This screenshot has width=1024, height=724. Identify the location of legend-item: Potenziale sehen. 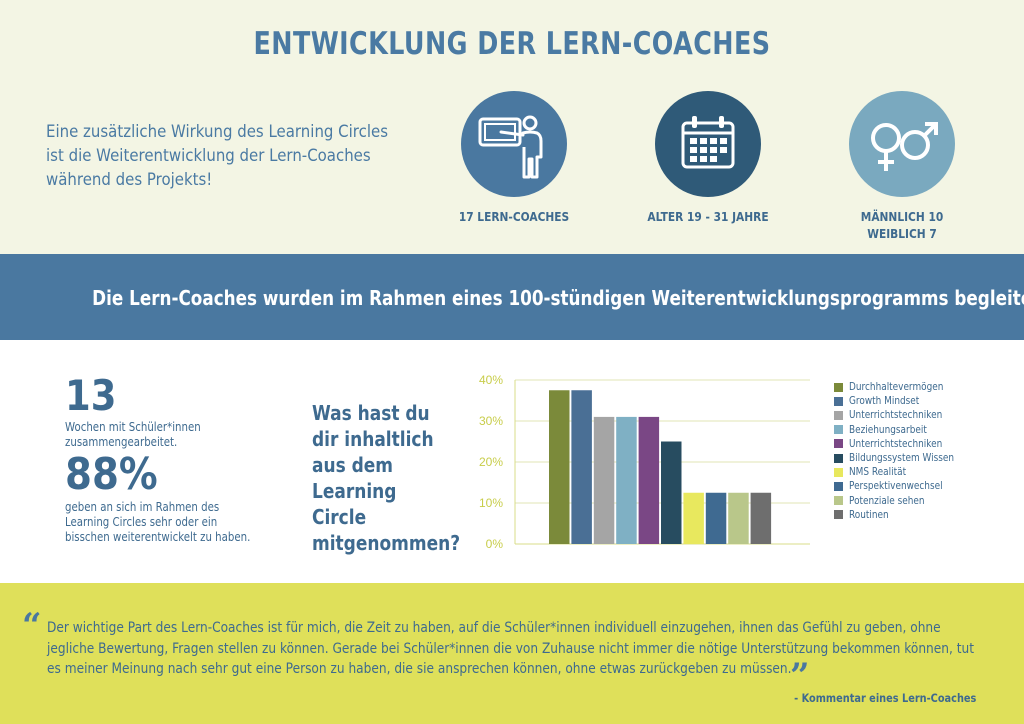
(919, 501).